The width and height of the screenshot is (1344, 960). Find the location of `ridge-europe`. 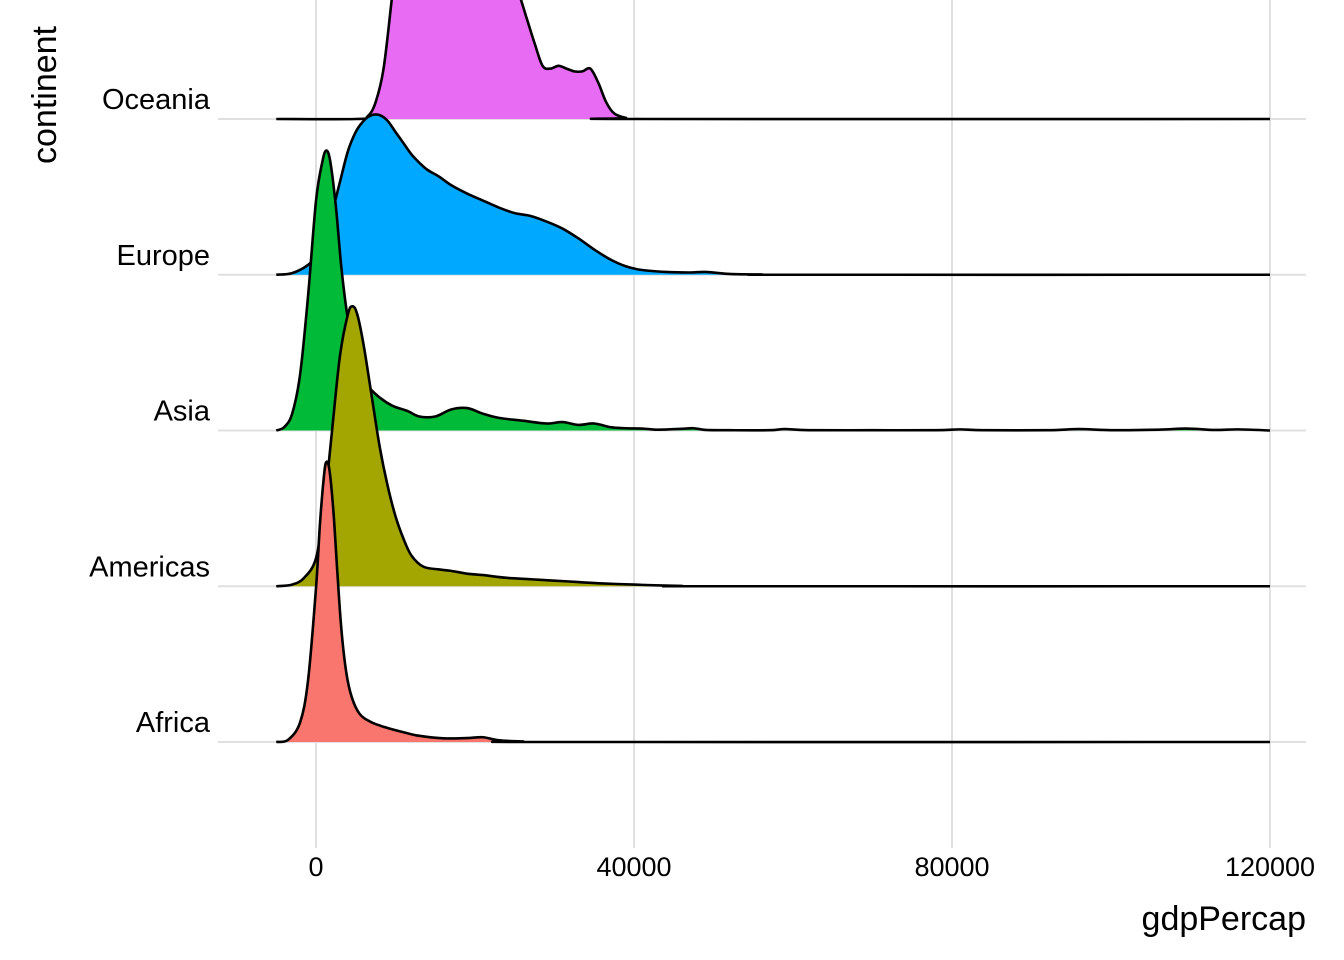

ridge-europe is located at coordinates (773, 195).